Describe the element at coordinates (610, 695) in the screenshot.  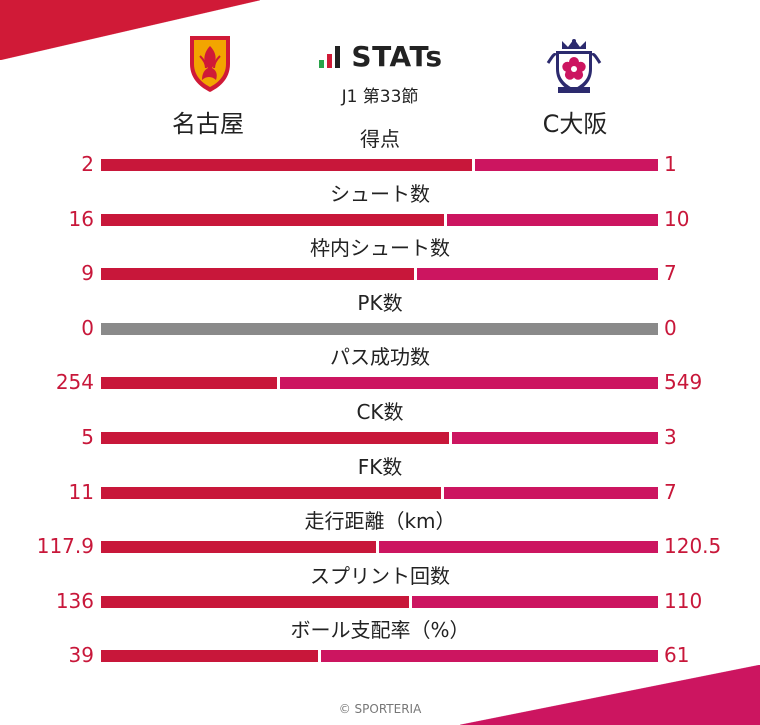
I see `corner-accent-bottom-right` at that location.